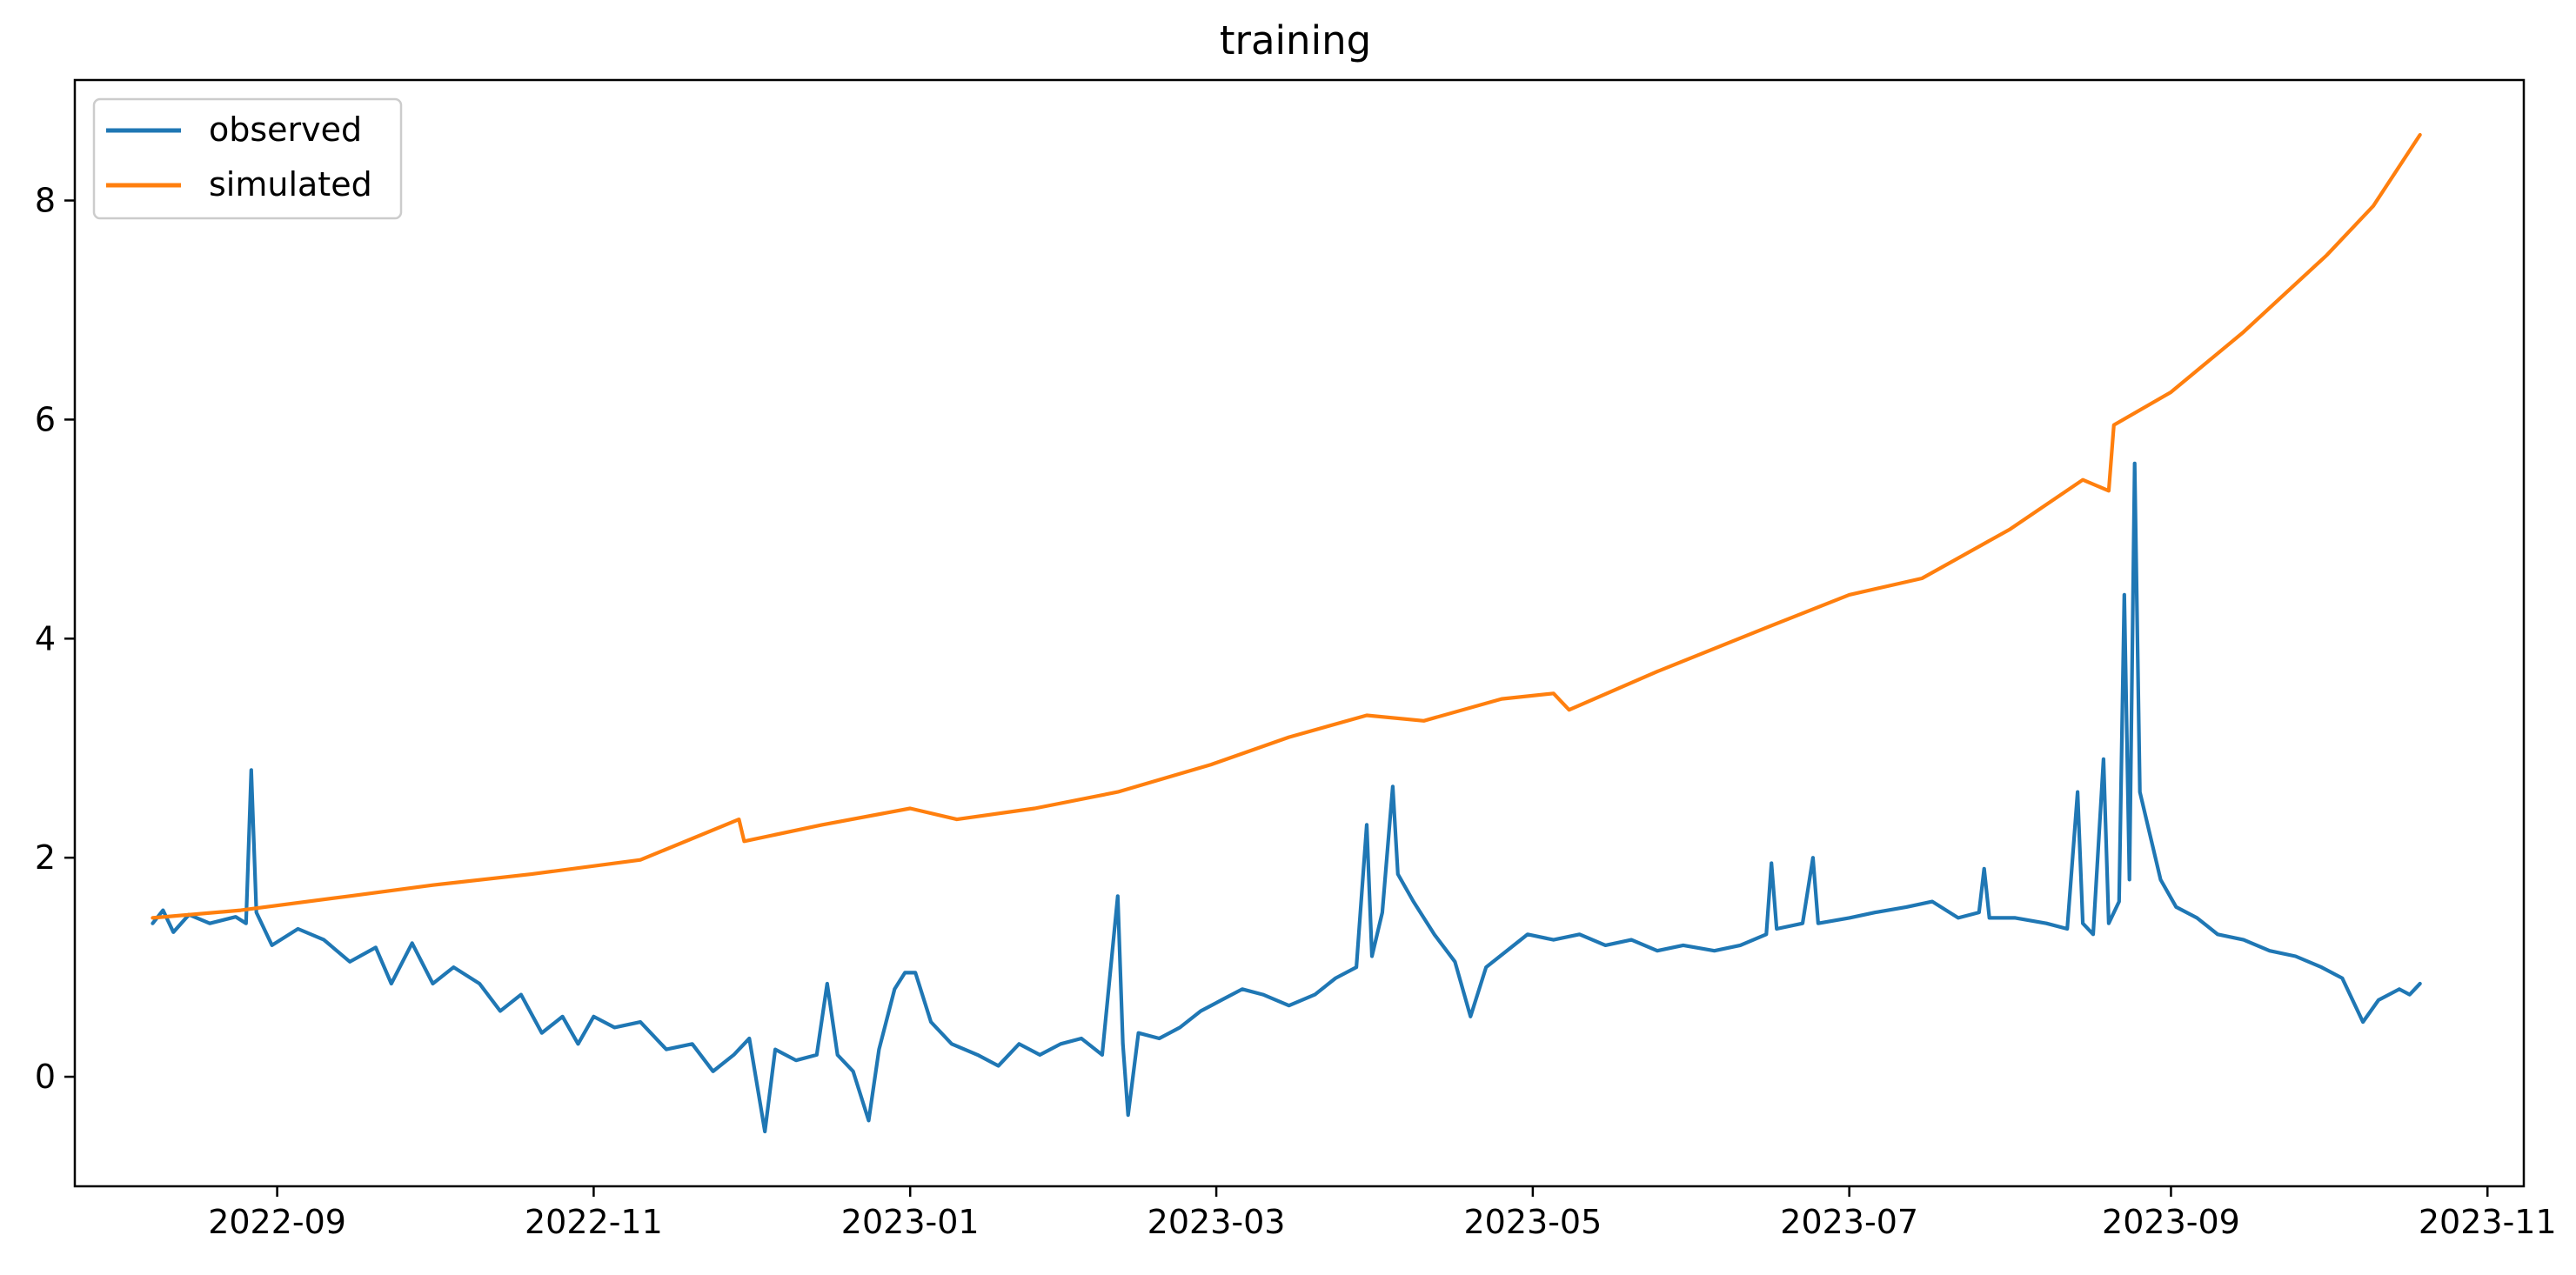  What do you see at coordinates (1849, 1222) in the screenshot?
I see `x-tick-label: 2023-07` at bounding box center [1849, 1222].